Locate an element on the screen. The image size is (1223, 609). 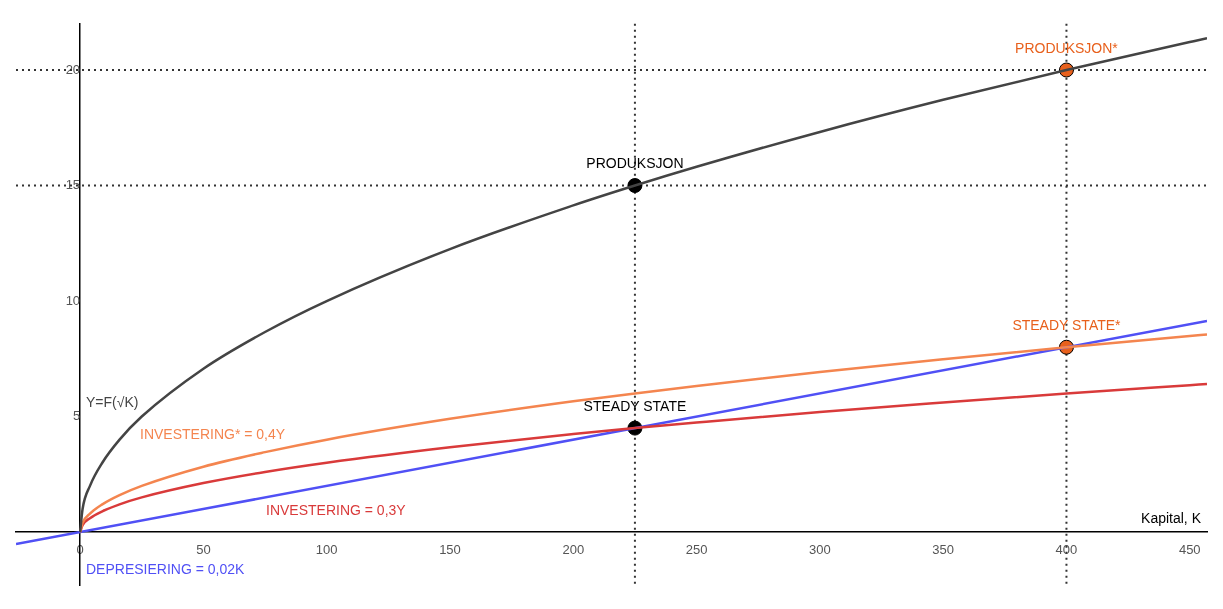
series-label: Y=F(√K) is located at coordinates (112, 401).